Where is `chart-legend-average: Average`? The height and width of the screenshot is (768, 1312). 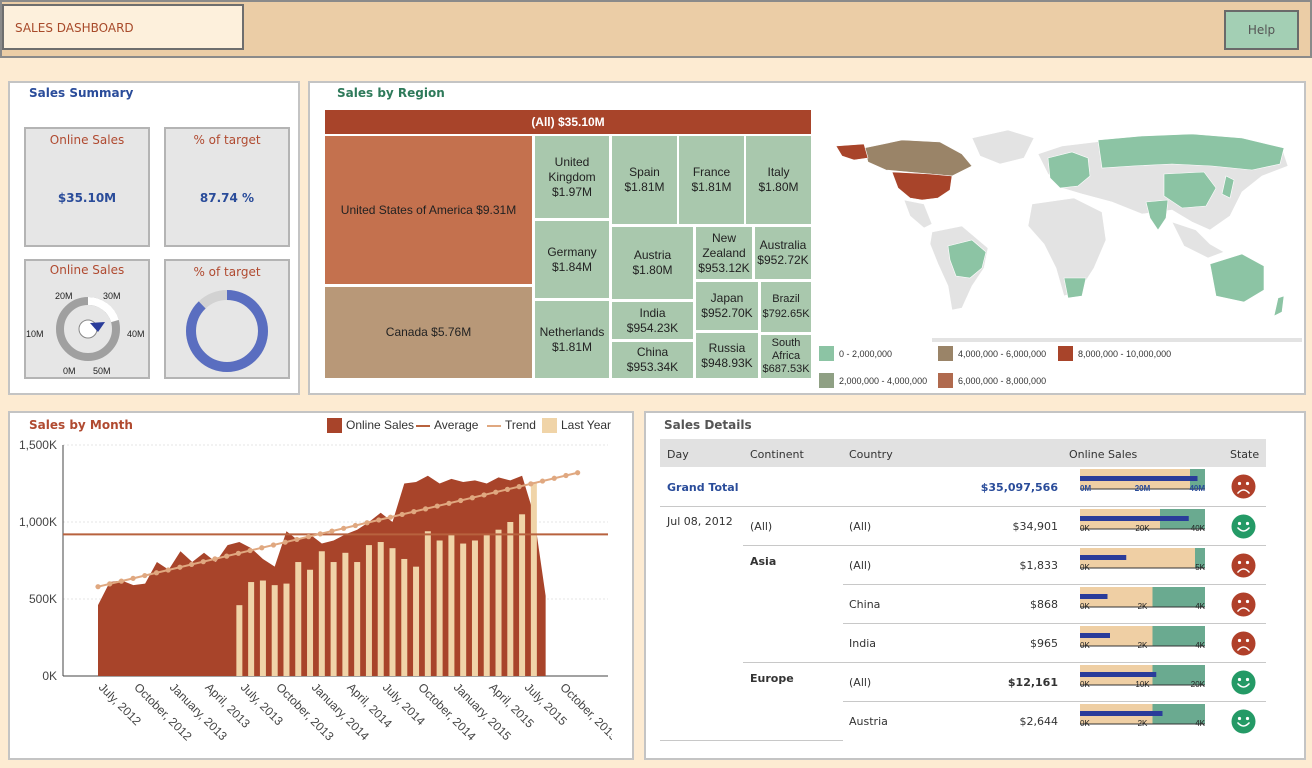 chart-legend-average: Average is located at coordinates (447, 425).